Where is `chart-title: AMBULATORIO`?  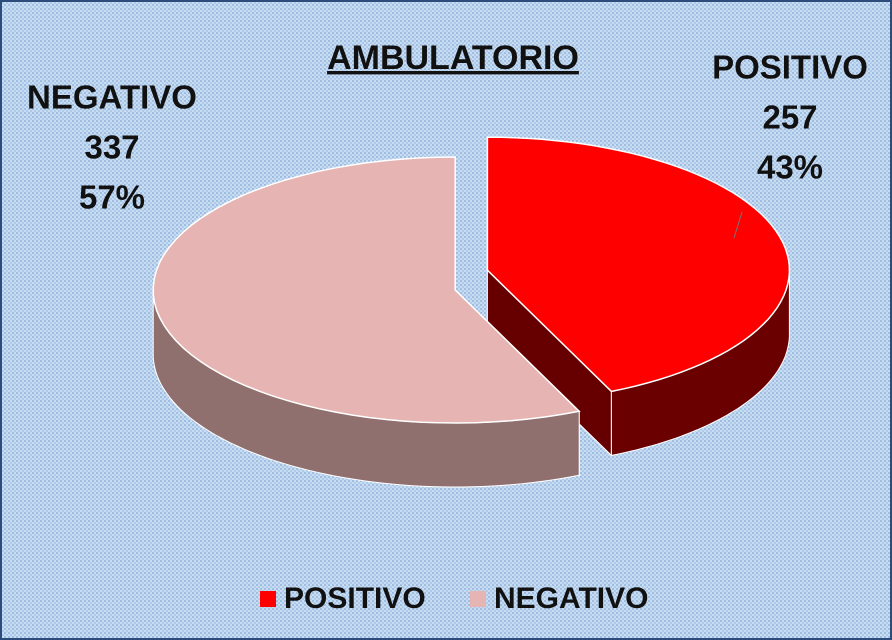
chart-title: AMBULATORIO is located at coordinates (453, 58).